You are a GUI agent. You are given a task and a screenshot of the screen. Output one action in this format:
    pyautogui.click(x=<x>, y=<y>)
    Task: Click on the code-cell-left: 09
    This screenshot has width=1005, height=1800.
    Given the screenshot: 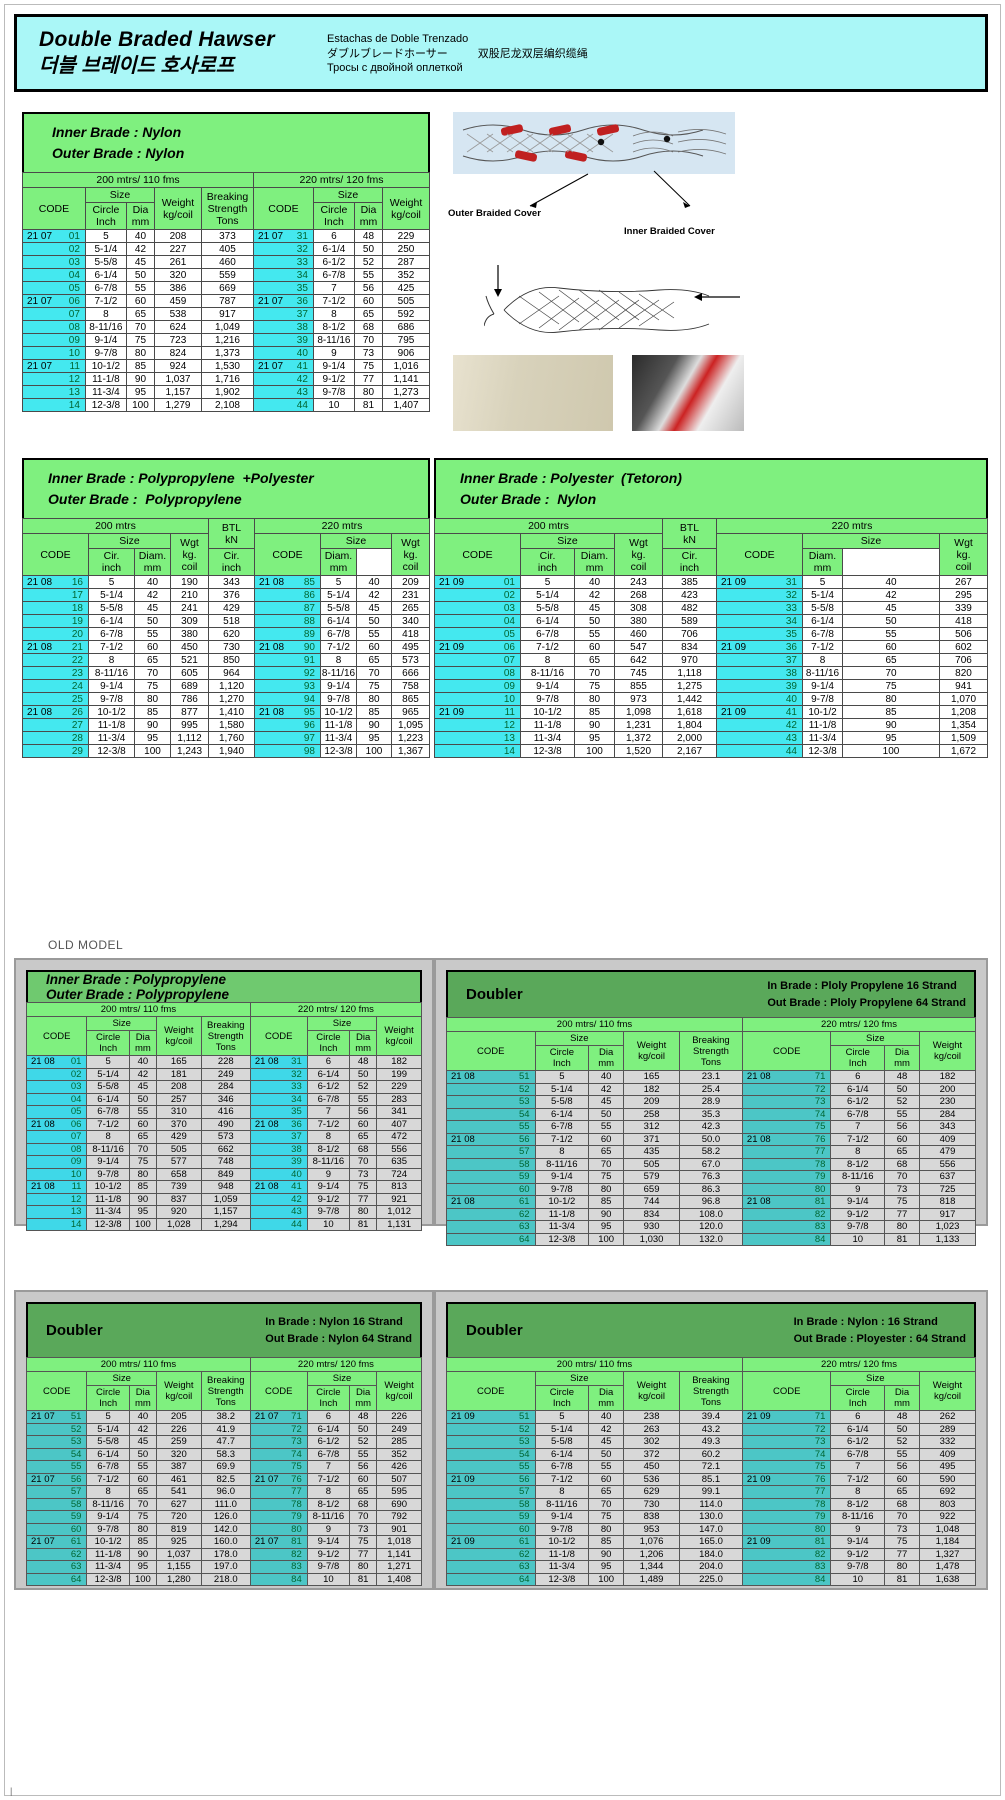 What is the action you would take?
    pyautogui.click(x=54, y=340)
    